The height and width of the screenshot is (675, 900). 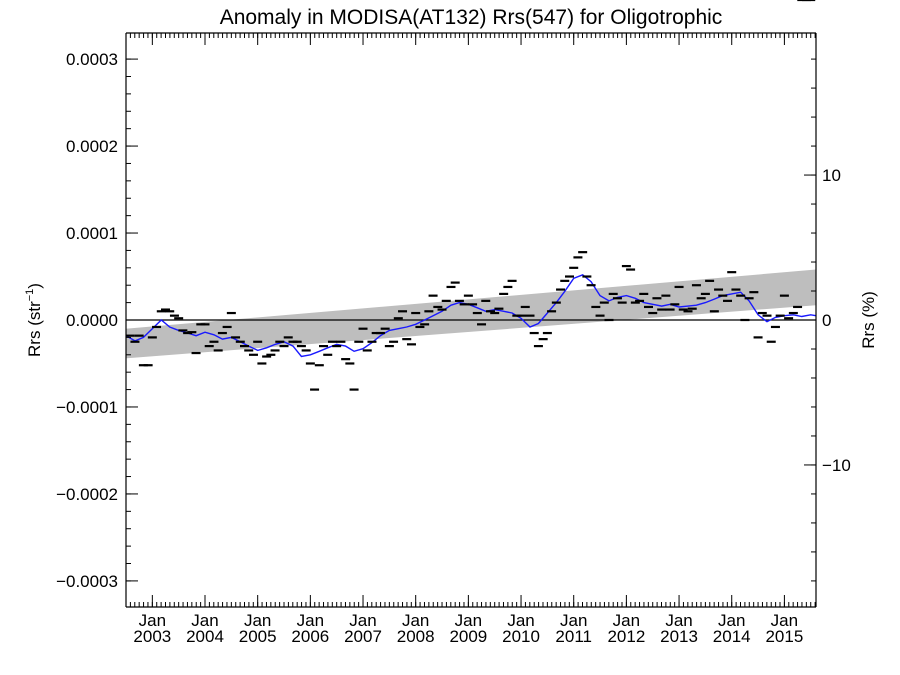 What do you see at coordinates (34, 320) in the screenshot?
I see `y-axis-label-left: Rrs (str−1)` at bounding box center [34, 320].